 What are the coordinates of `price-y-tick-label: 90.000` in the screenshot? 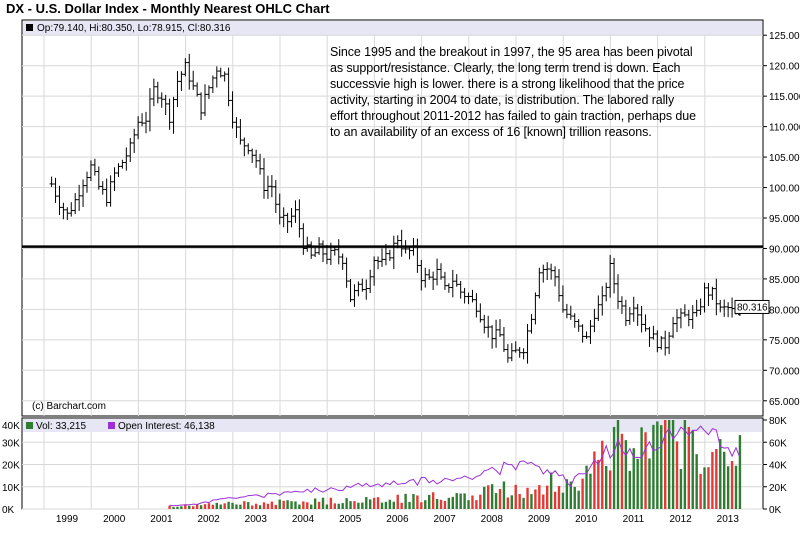 It's located at (784, 249).